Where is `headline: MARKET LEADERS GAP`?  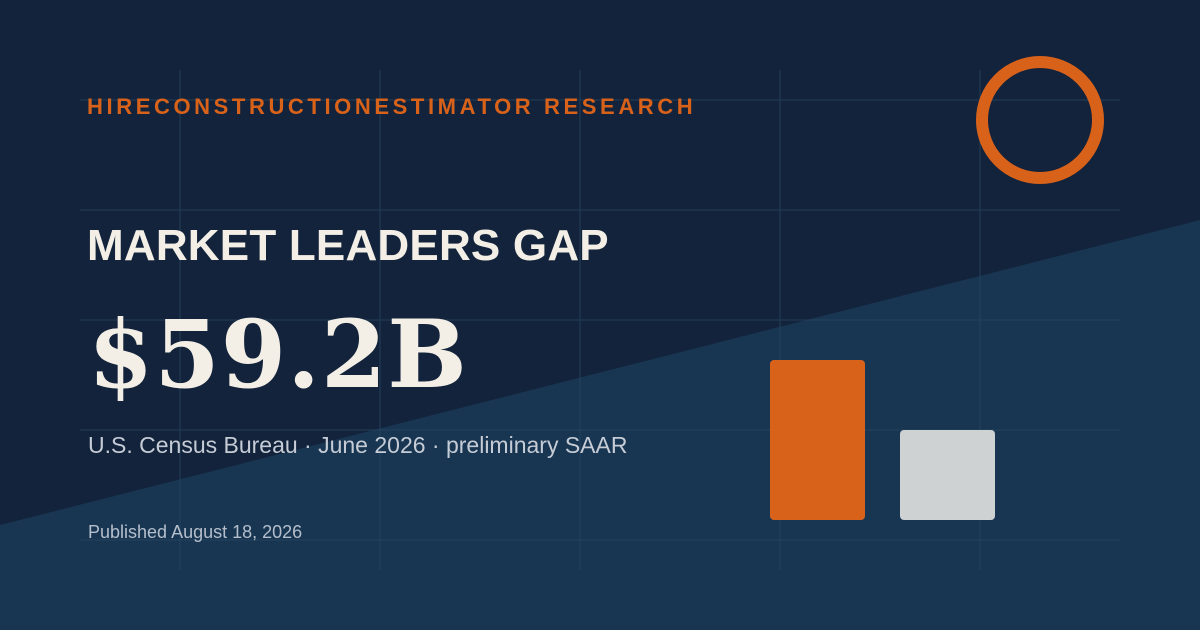
headline: MARKET LEADERS GAP is located at coordinates (348, 245).